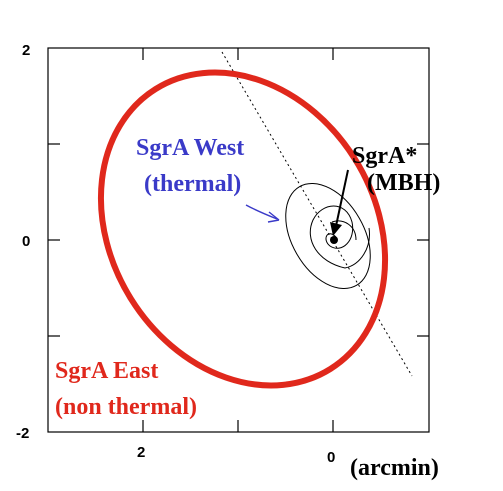 This screenshot has height=491, width=503. Describe the element at coordinates (339, 202) in the screenshot. I see `sgra-star-arrow` at that location.